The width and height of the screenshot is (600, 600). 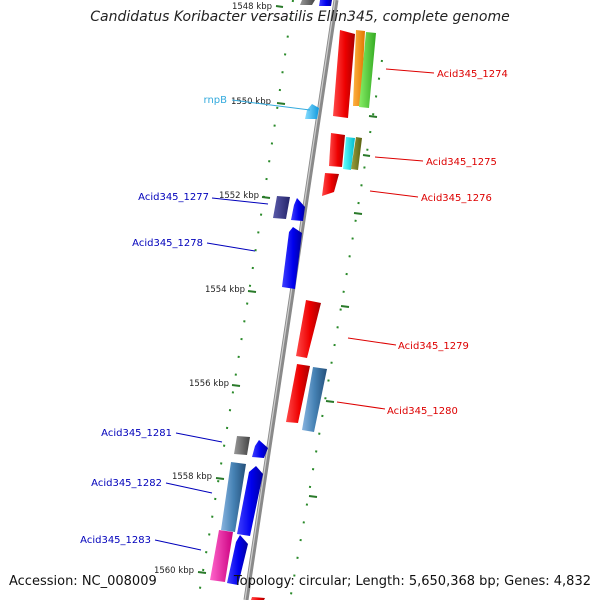 I want to click on scale-tick-label: 1552 kbp, so click(x=239, y=196).